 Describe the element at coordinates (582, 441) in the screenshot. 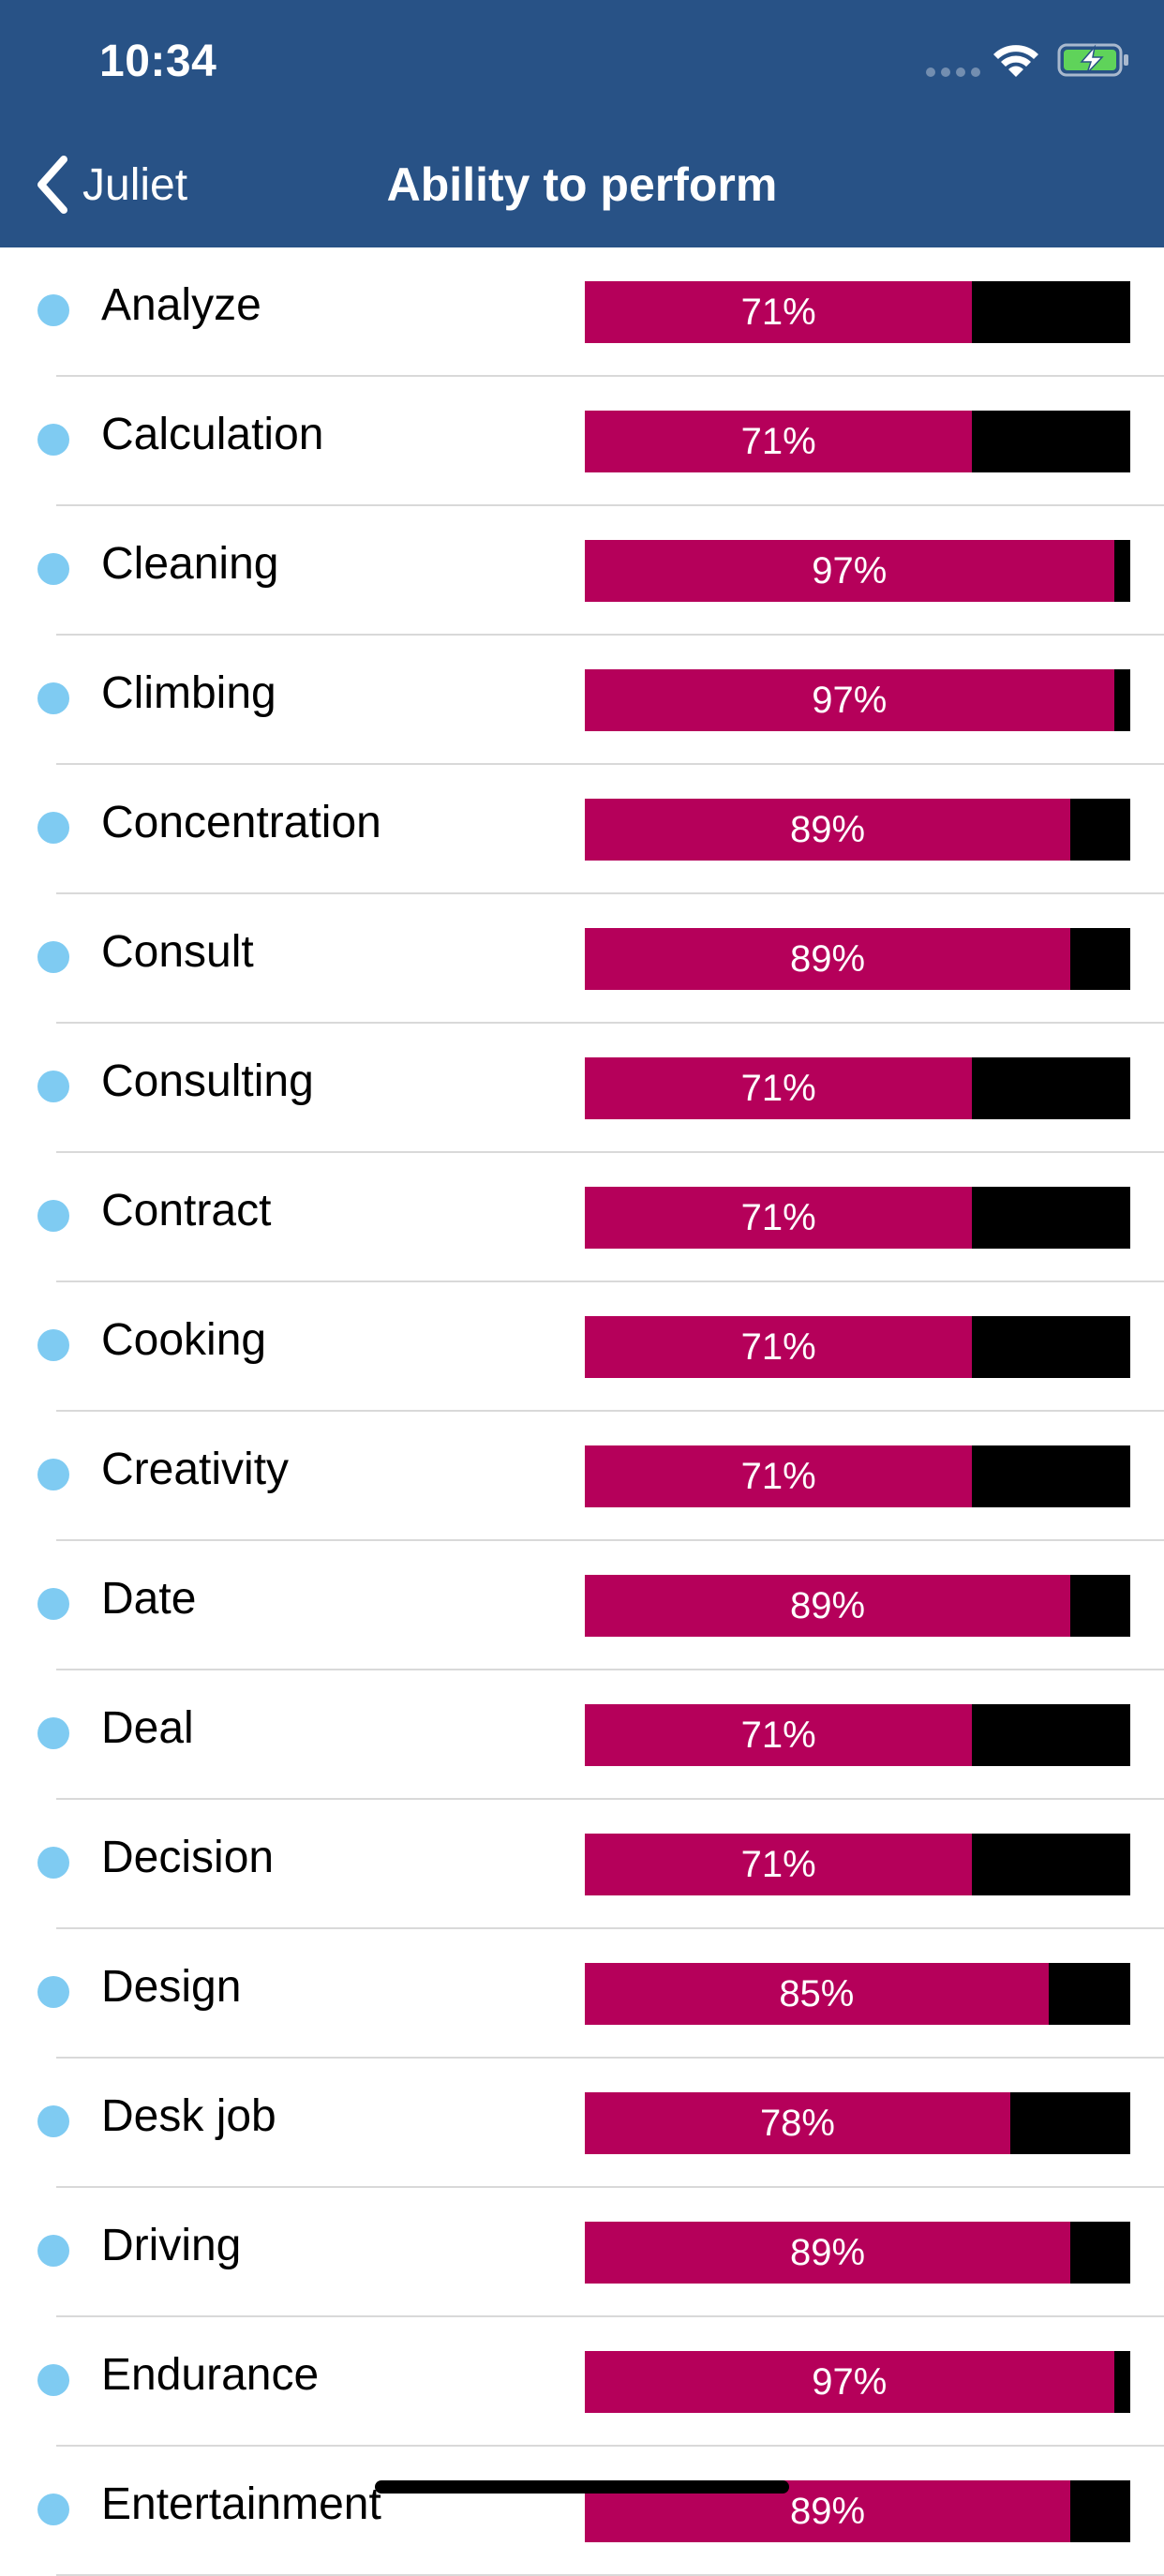

I see `list-item: Calculation 71%` at that location.